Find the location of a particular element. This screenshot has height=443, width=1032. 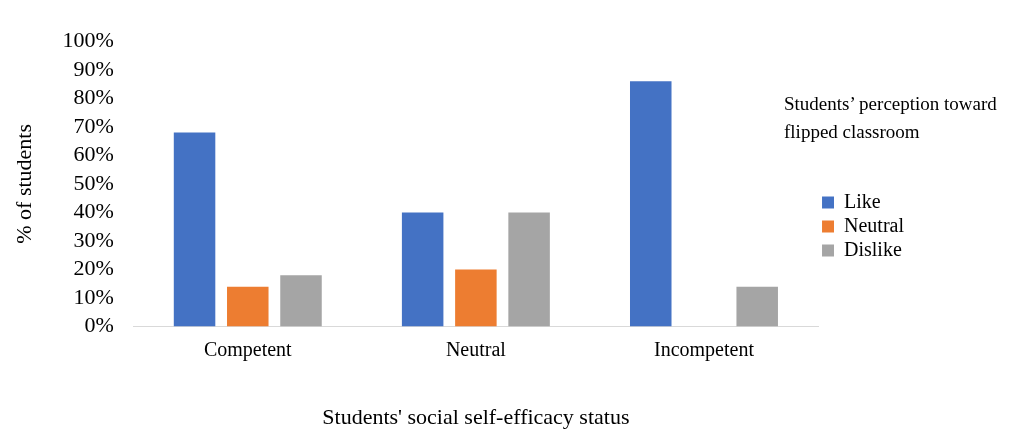

y-tick-label: 100% is located at coordinates (88, 39).